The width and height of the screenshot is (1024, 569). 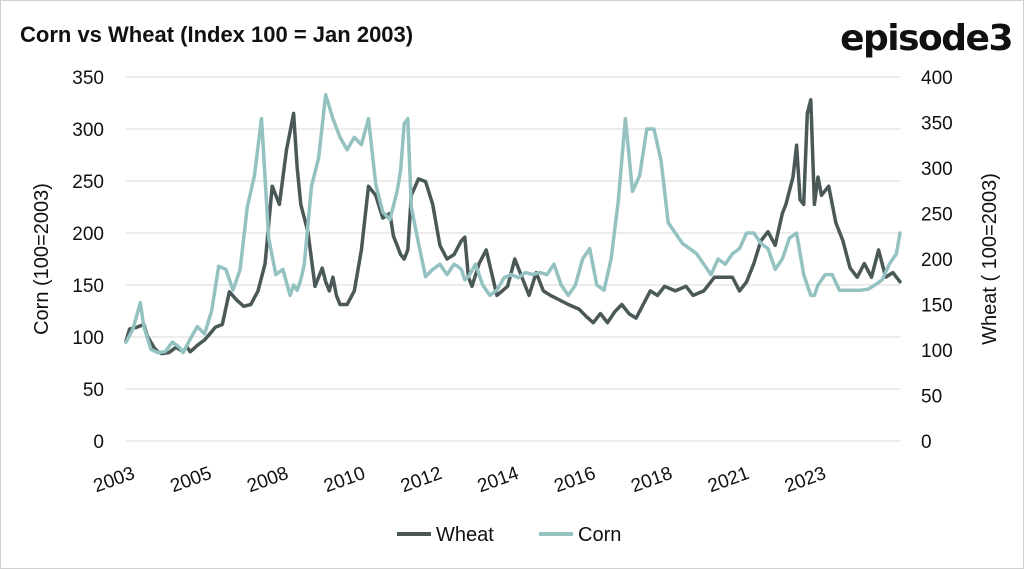 What do you see at coordinates (88, 130) in the screenshot?
I see `left-tick-label: 300` at bounding box center [88, 130].